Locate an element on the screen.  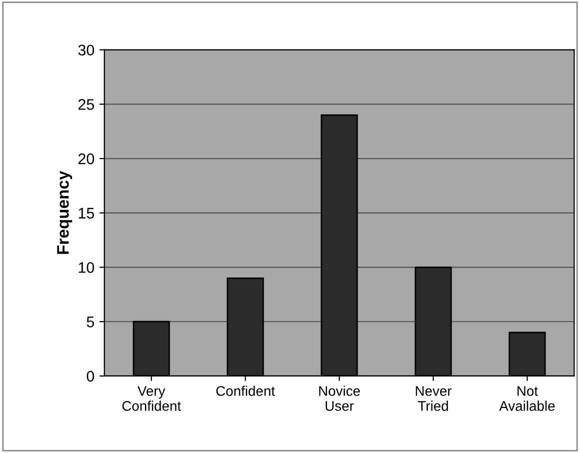
x-tick-label: Confident is located at coordinates (245, 391).